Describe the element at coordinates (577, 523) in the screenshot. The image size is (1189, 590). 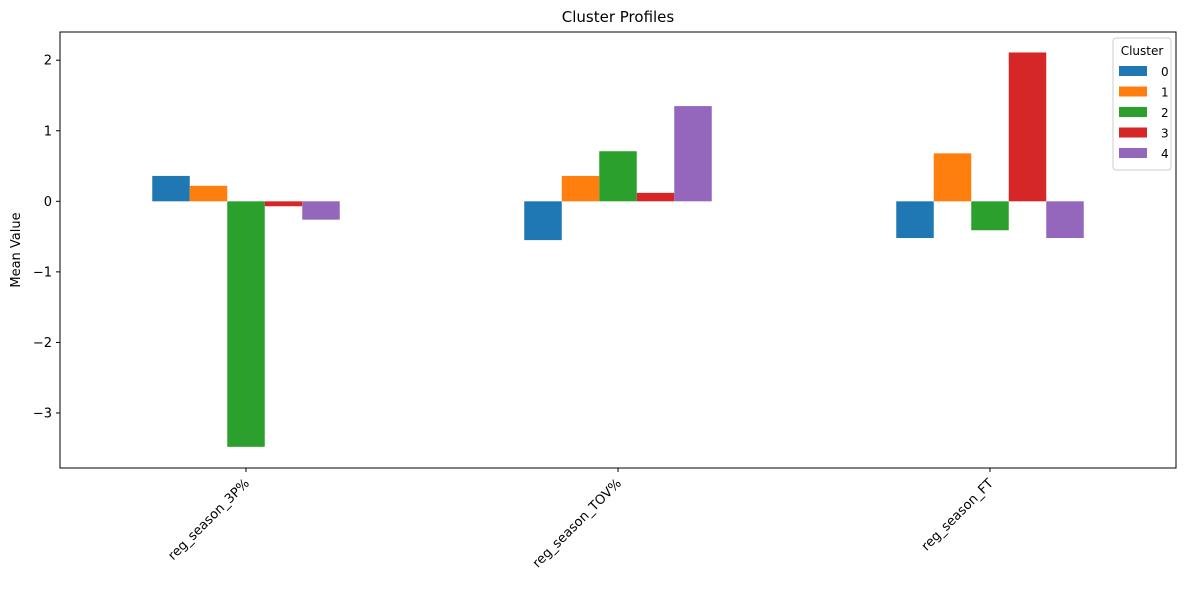
I see `x-tick-label: reg_season_TOV%` at that location.